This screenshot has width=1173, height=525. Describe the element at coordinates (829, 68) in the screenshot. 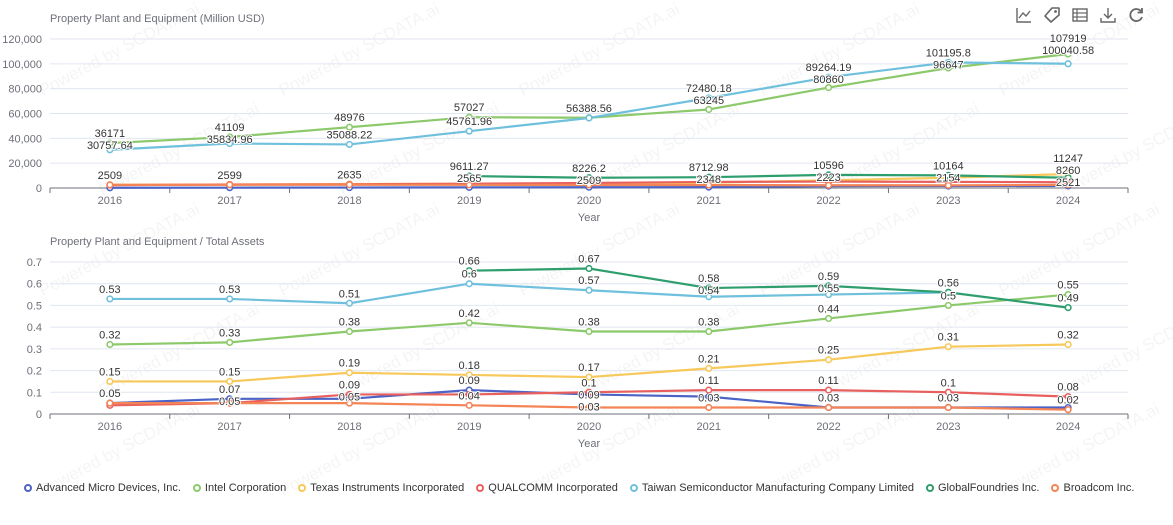

I see `chart1-data-label-taiwan-semiconductor-manufacturing-company-limited: 89264.19` at that location.